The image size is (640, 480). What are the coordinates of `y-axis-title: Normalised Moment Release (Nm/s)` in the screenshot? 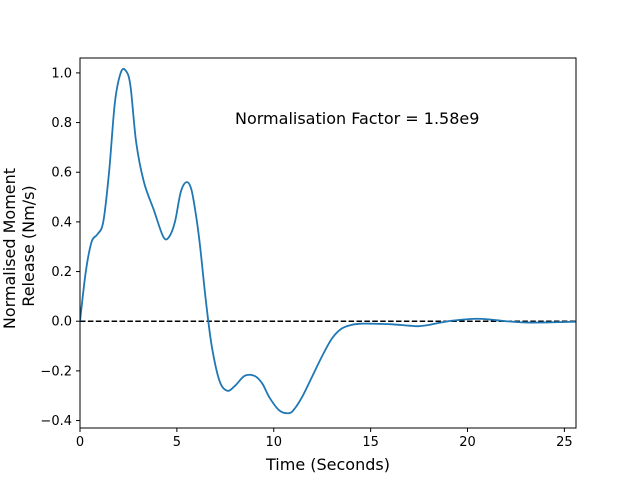 It's located at (19, 246).